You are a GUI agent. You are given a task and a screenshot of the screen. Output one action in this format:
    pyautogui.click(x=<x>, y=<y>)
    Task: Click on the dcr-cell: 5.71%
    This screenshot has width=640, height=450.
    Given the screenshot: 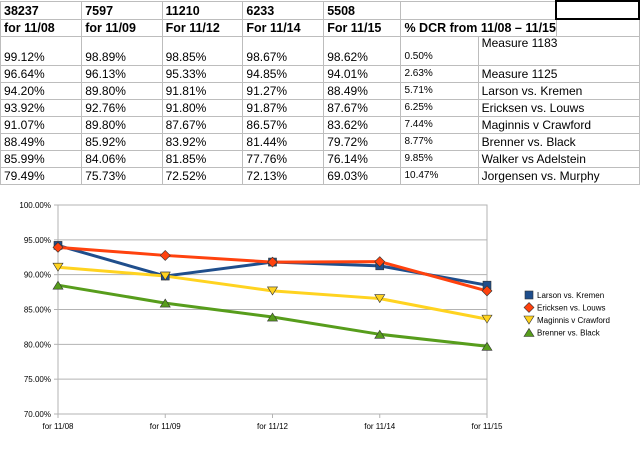 What is the action you would take?
    pyautogui.click(x=439, y=91)
    